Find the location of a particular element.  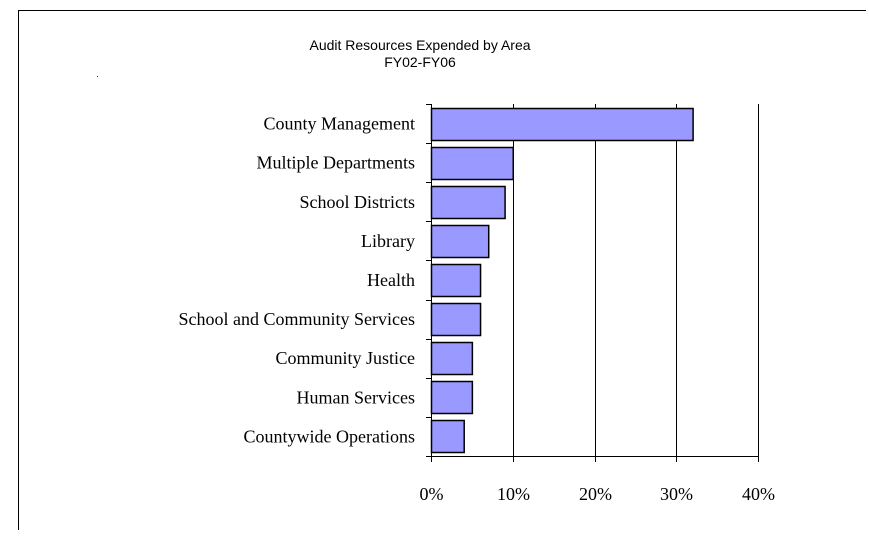

x-tick-label: 40% is located at coordinates (758, 494).